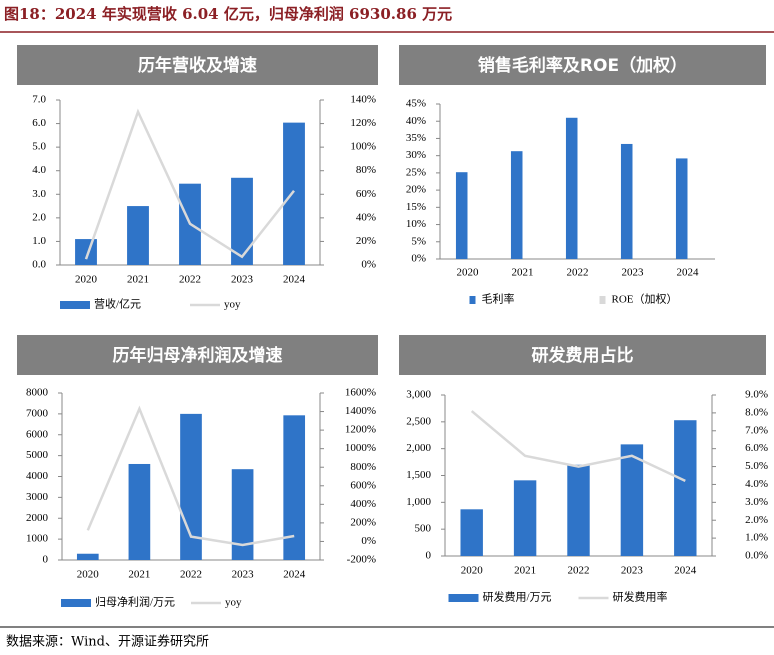 This screenshot has width=774, height=655. What do you see at coordinates (37, 434) in the screenshot?
I see `y-tick-label: 6000` at bounding box center [37, 434].